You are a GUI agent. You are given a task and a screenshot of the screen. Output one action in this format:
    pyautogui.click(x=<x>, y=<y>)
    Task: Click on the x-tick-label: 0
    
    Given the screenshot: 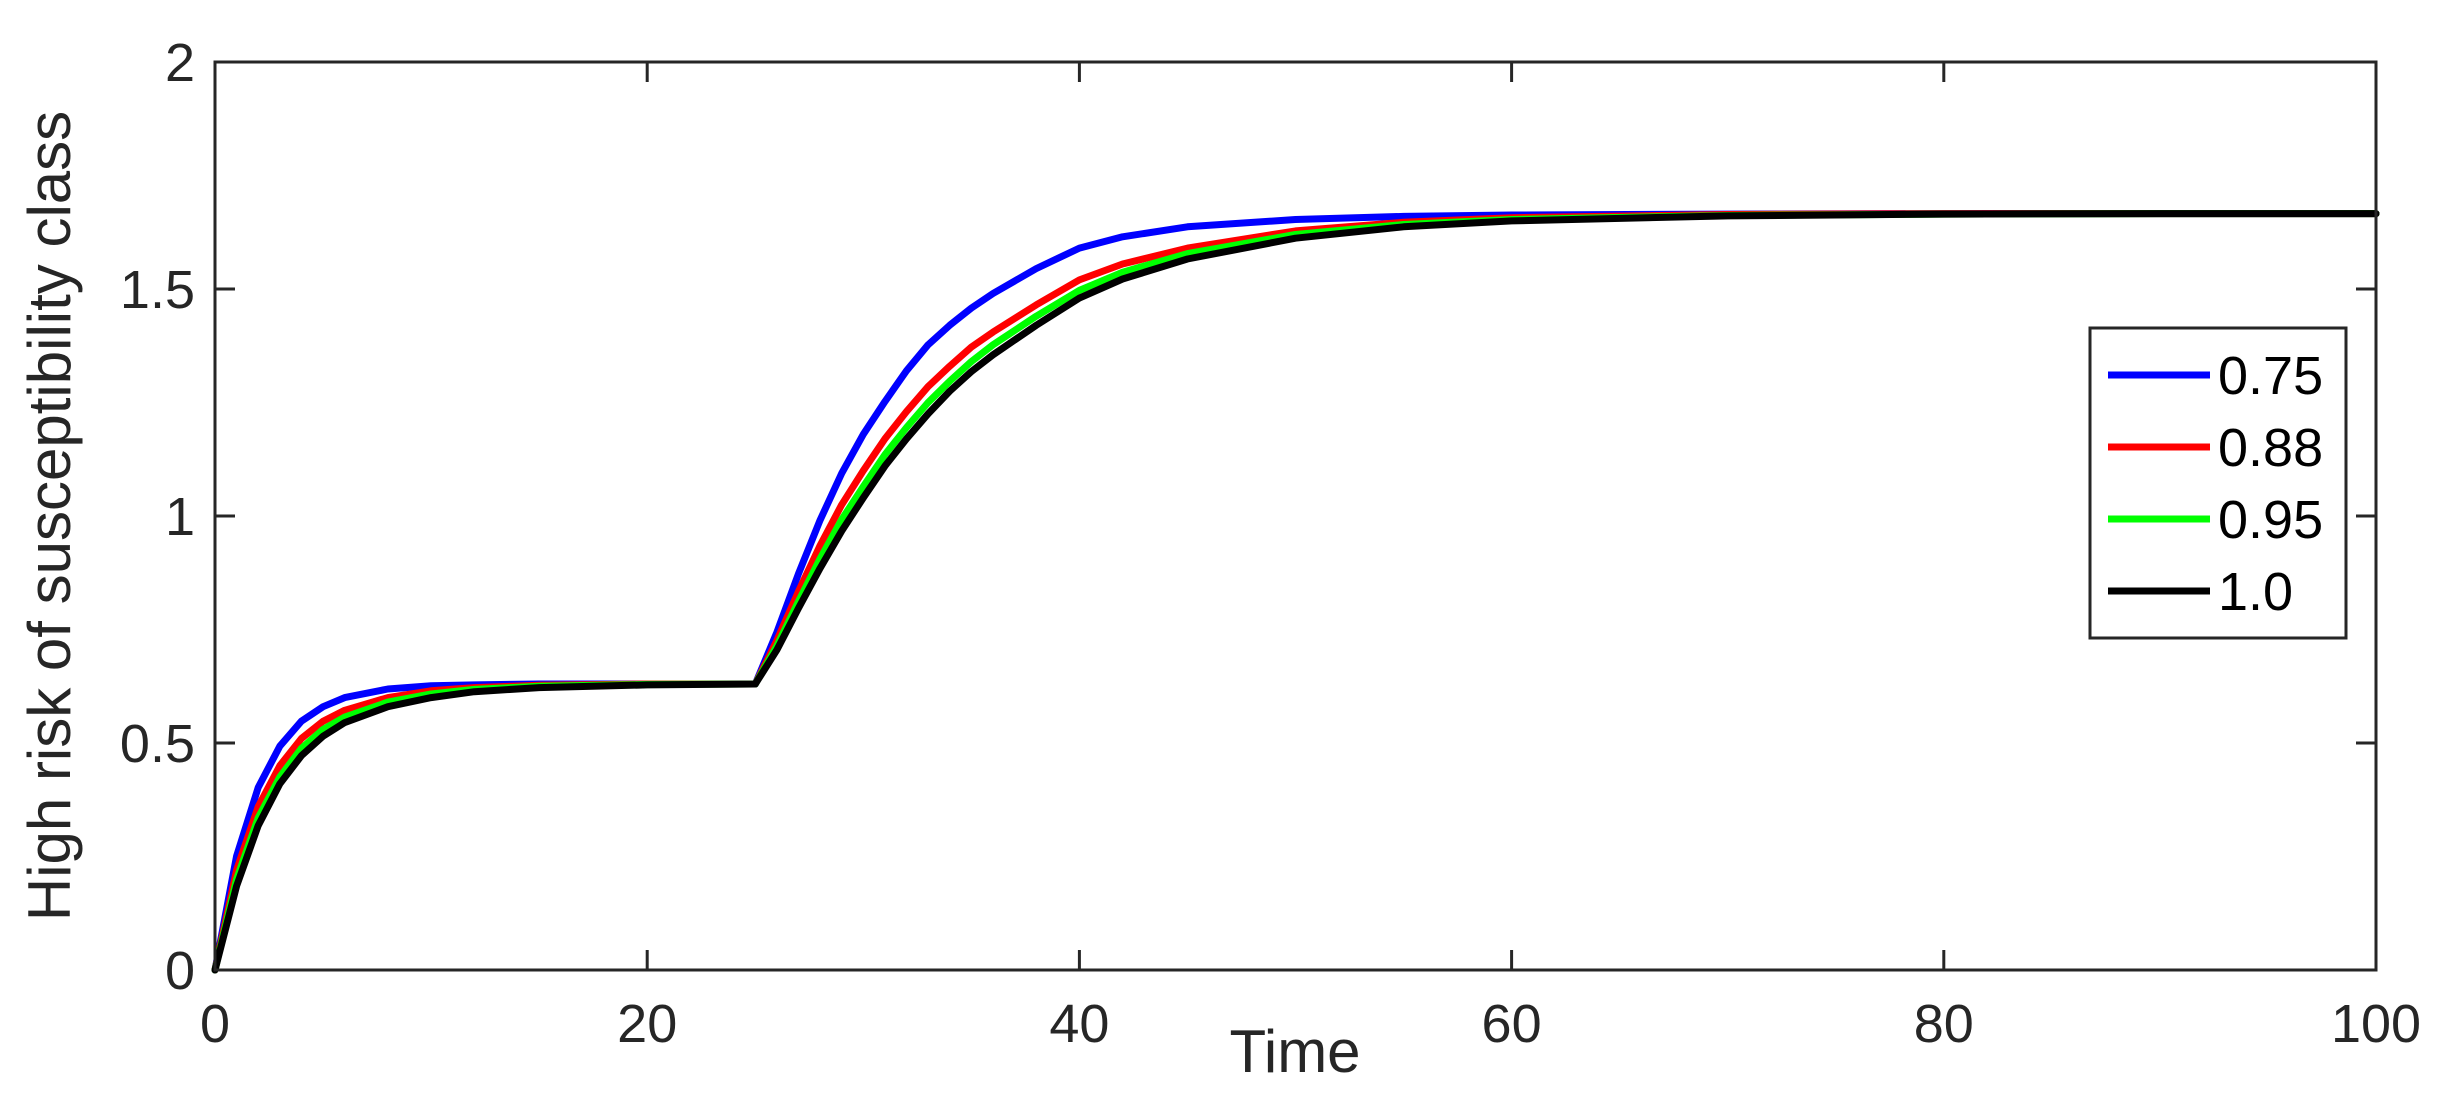 What is the action you would take?
    pyautogui.click(x=215, y=1024)
    